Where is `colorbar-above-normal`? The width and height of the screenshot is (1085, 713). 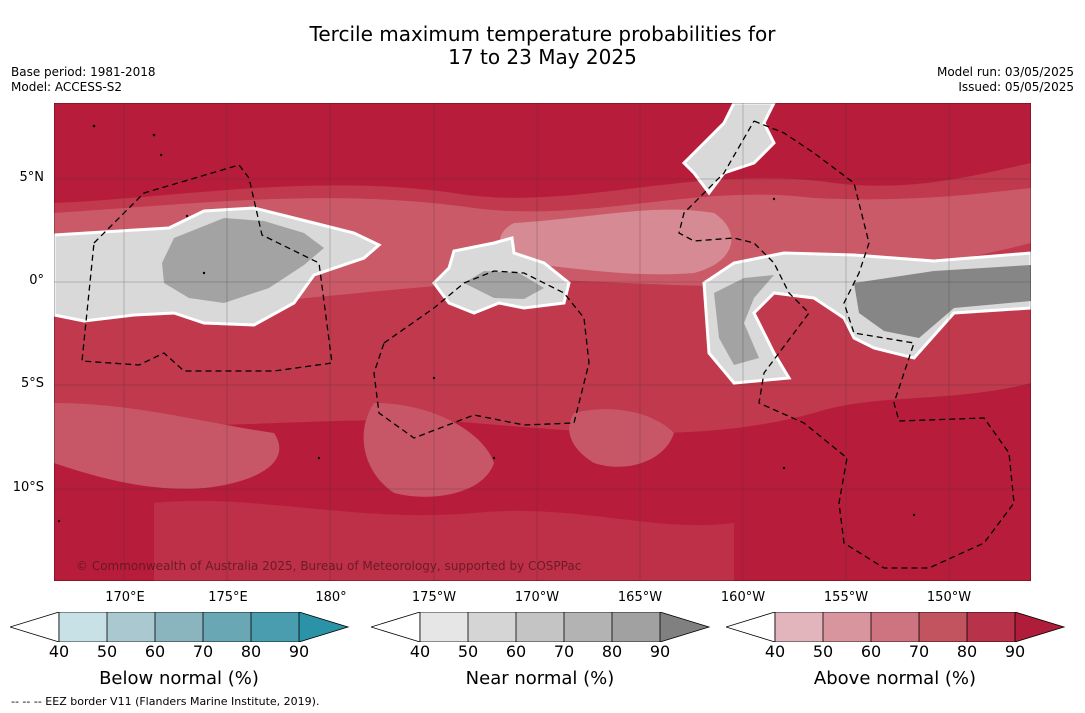 colorbar-above-normal is located at coordinates (896, 627).